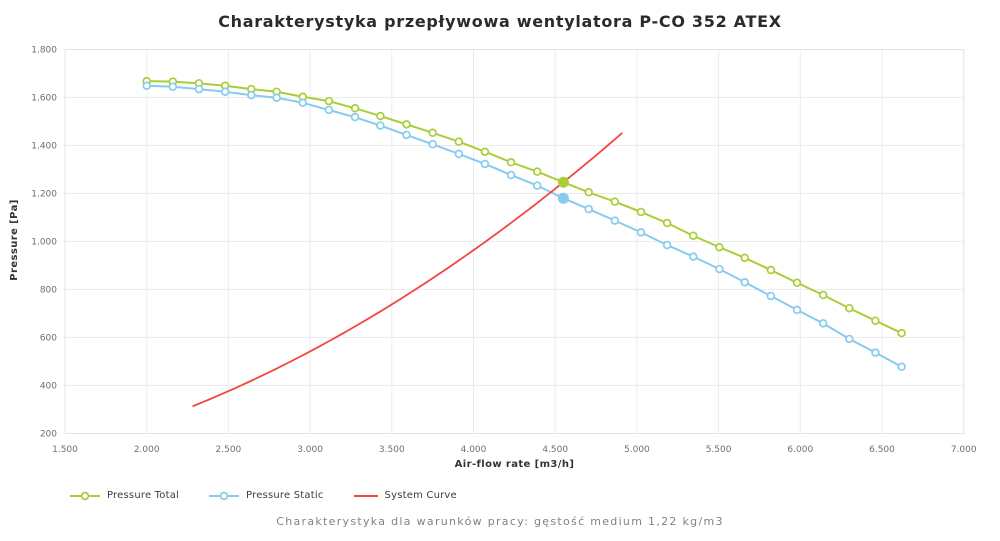 The image size is (1000, 541). I want to click on y-tick-label: 1.800, so click(44, 51).